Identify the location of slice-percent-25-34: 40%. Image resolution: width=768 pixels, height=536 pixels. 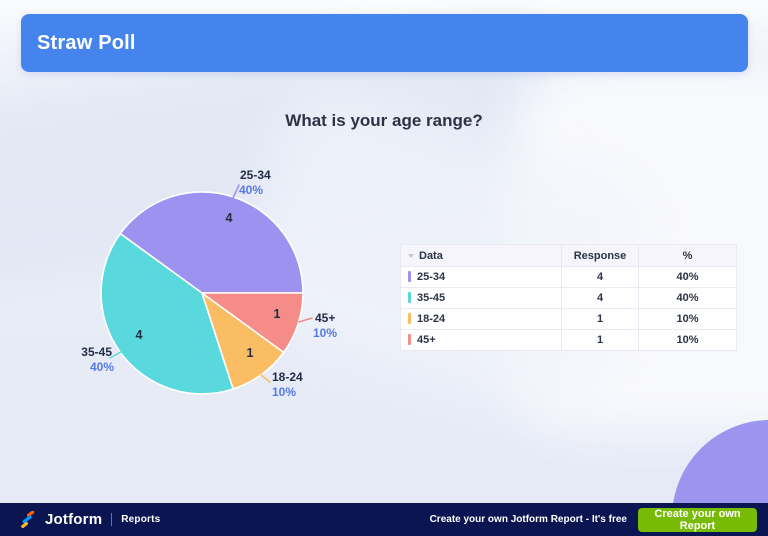
(251, 190).